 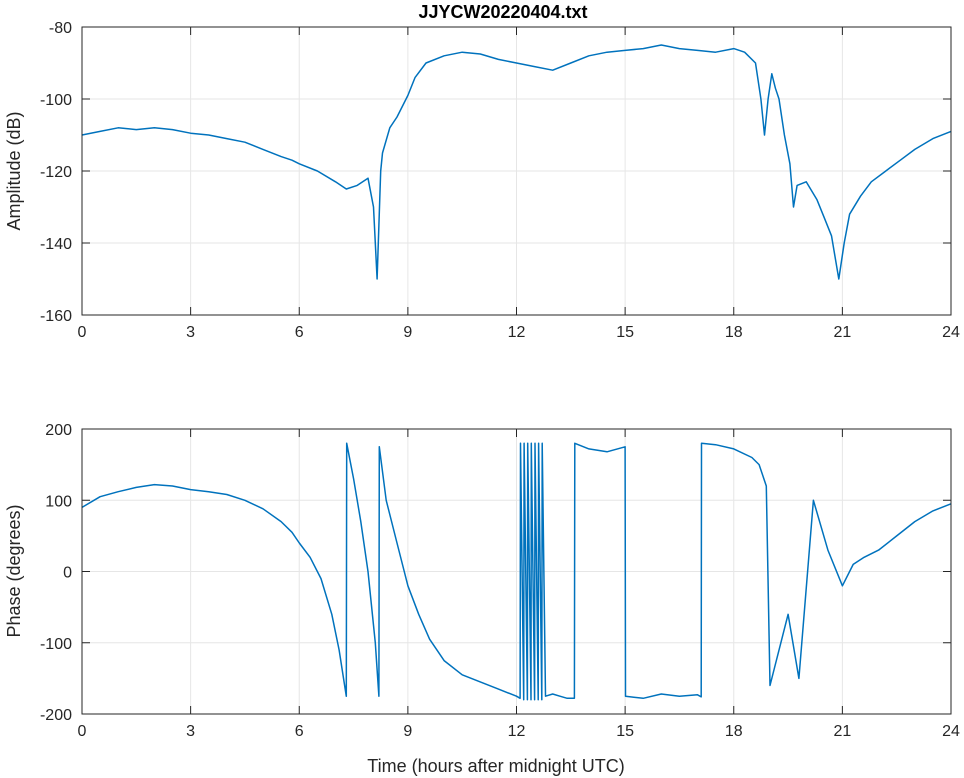 What do you see at coordinates (14, 170) in the screenshot?
I see `amplitude-ylabel: Amplitude (dB)` at bounding box center [14, 170].